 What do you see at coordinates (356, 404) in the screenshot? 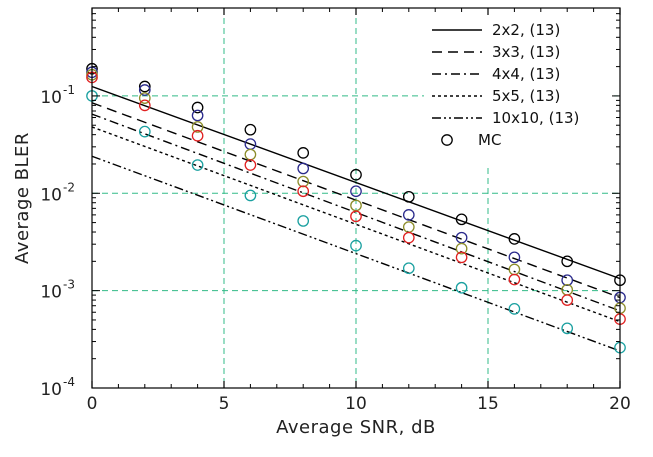
I see `x-tick-label-2: 10` at bounding box center [356, 404].